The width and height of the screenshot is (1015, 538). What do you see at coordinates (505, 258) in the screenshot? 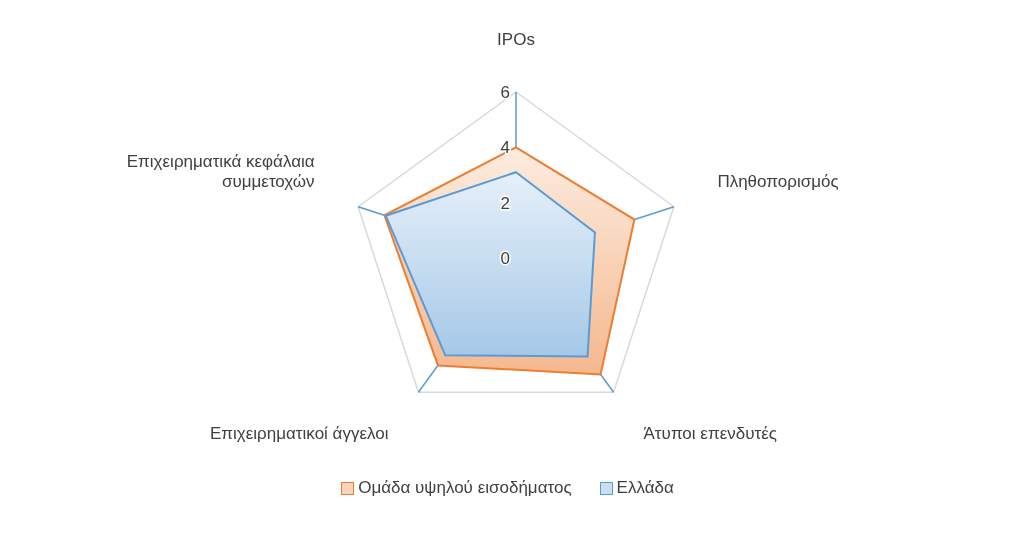
I see `y-tick-label: 0` at bounding box center [505, 258].